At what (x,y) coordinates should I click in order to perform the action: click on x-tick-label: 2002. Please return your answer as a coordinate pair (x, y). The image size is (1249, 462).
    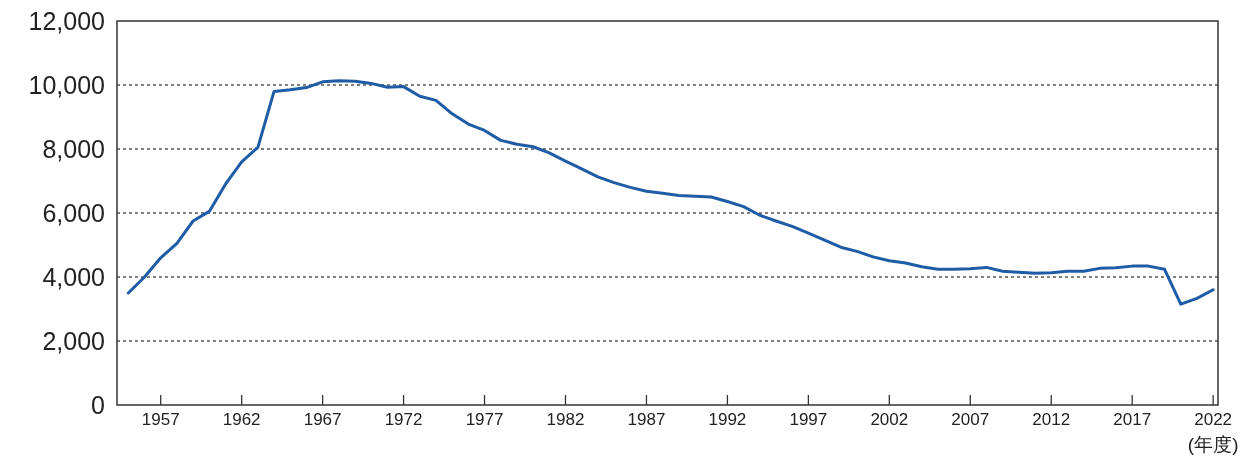
    Looking at the image, I should click on (889, 419).